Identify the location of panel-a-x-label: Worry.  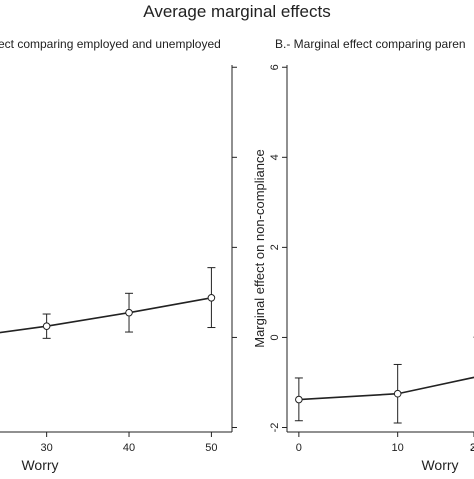
(39, 465).